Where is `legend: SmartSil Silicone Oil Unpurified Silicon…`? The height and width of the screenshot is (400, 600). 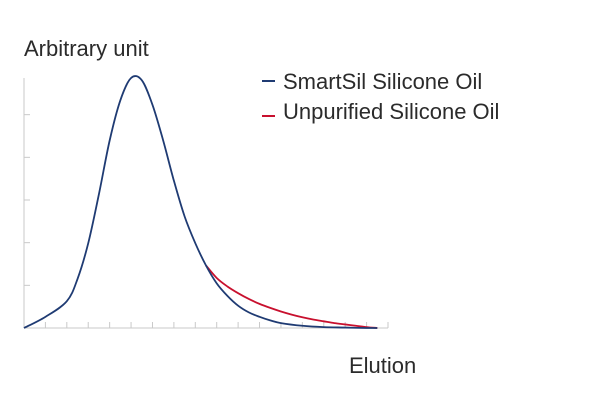 legend: SmartSil Silicone Oil Unpurified Silicon… is located at coordinates (380, 96).